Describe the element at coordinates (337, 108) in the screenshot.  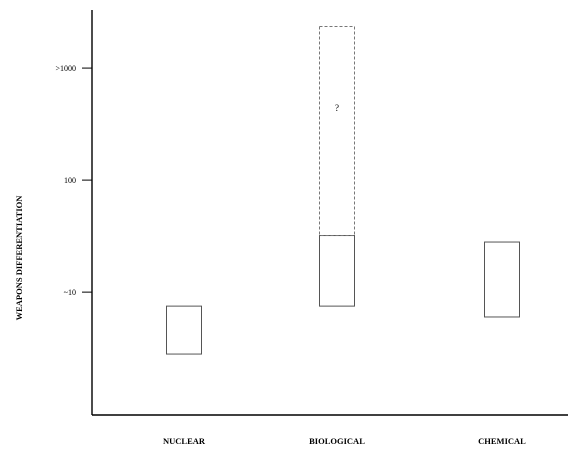
I see `range-annotation-2: ?` at that location.